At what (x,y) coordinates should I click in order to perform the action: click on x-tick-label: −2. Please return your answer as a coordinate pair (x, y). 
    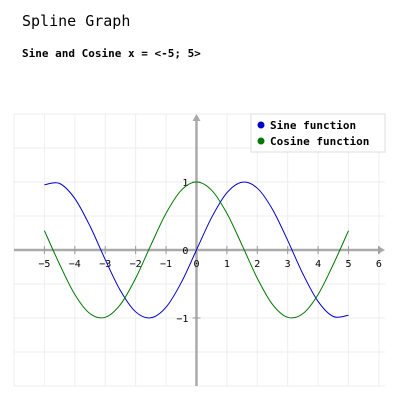
    Looking at the image, I should click on (136, 264).